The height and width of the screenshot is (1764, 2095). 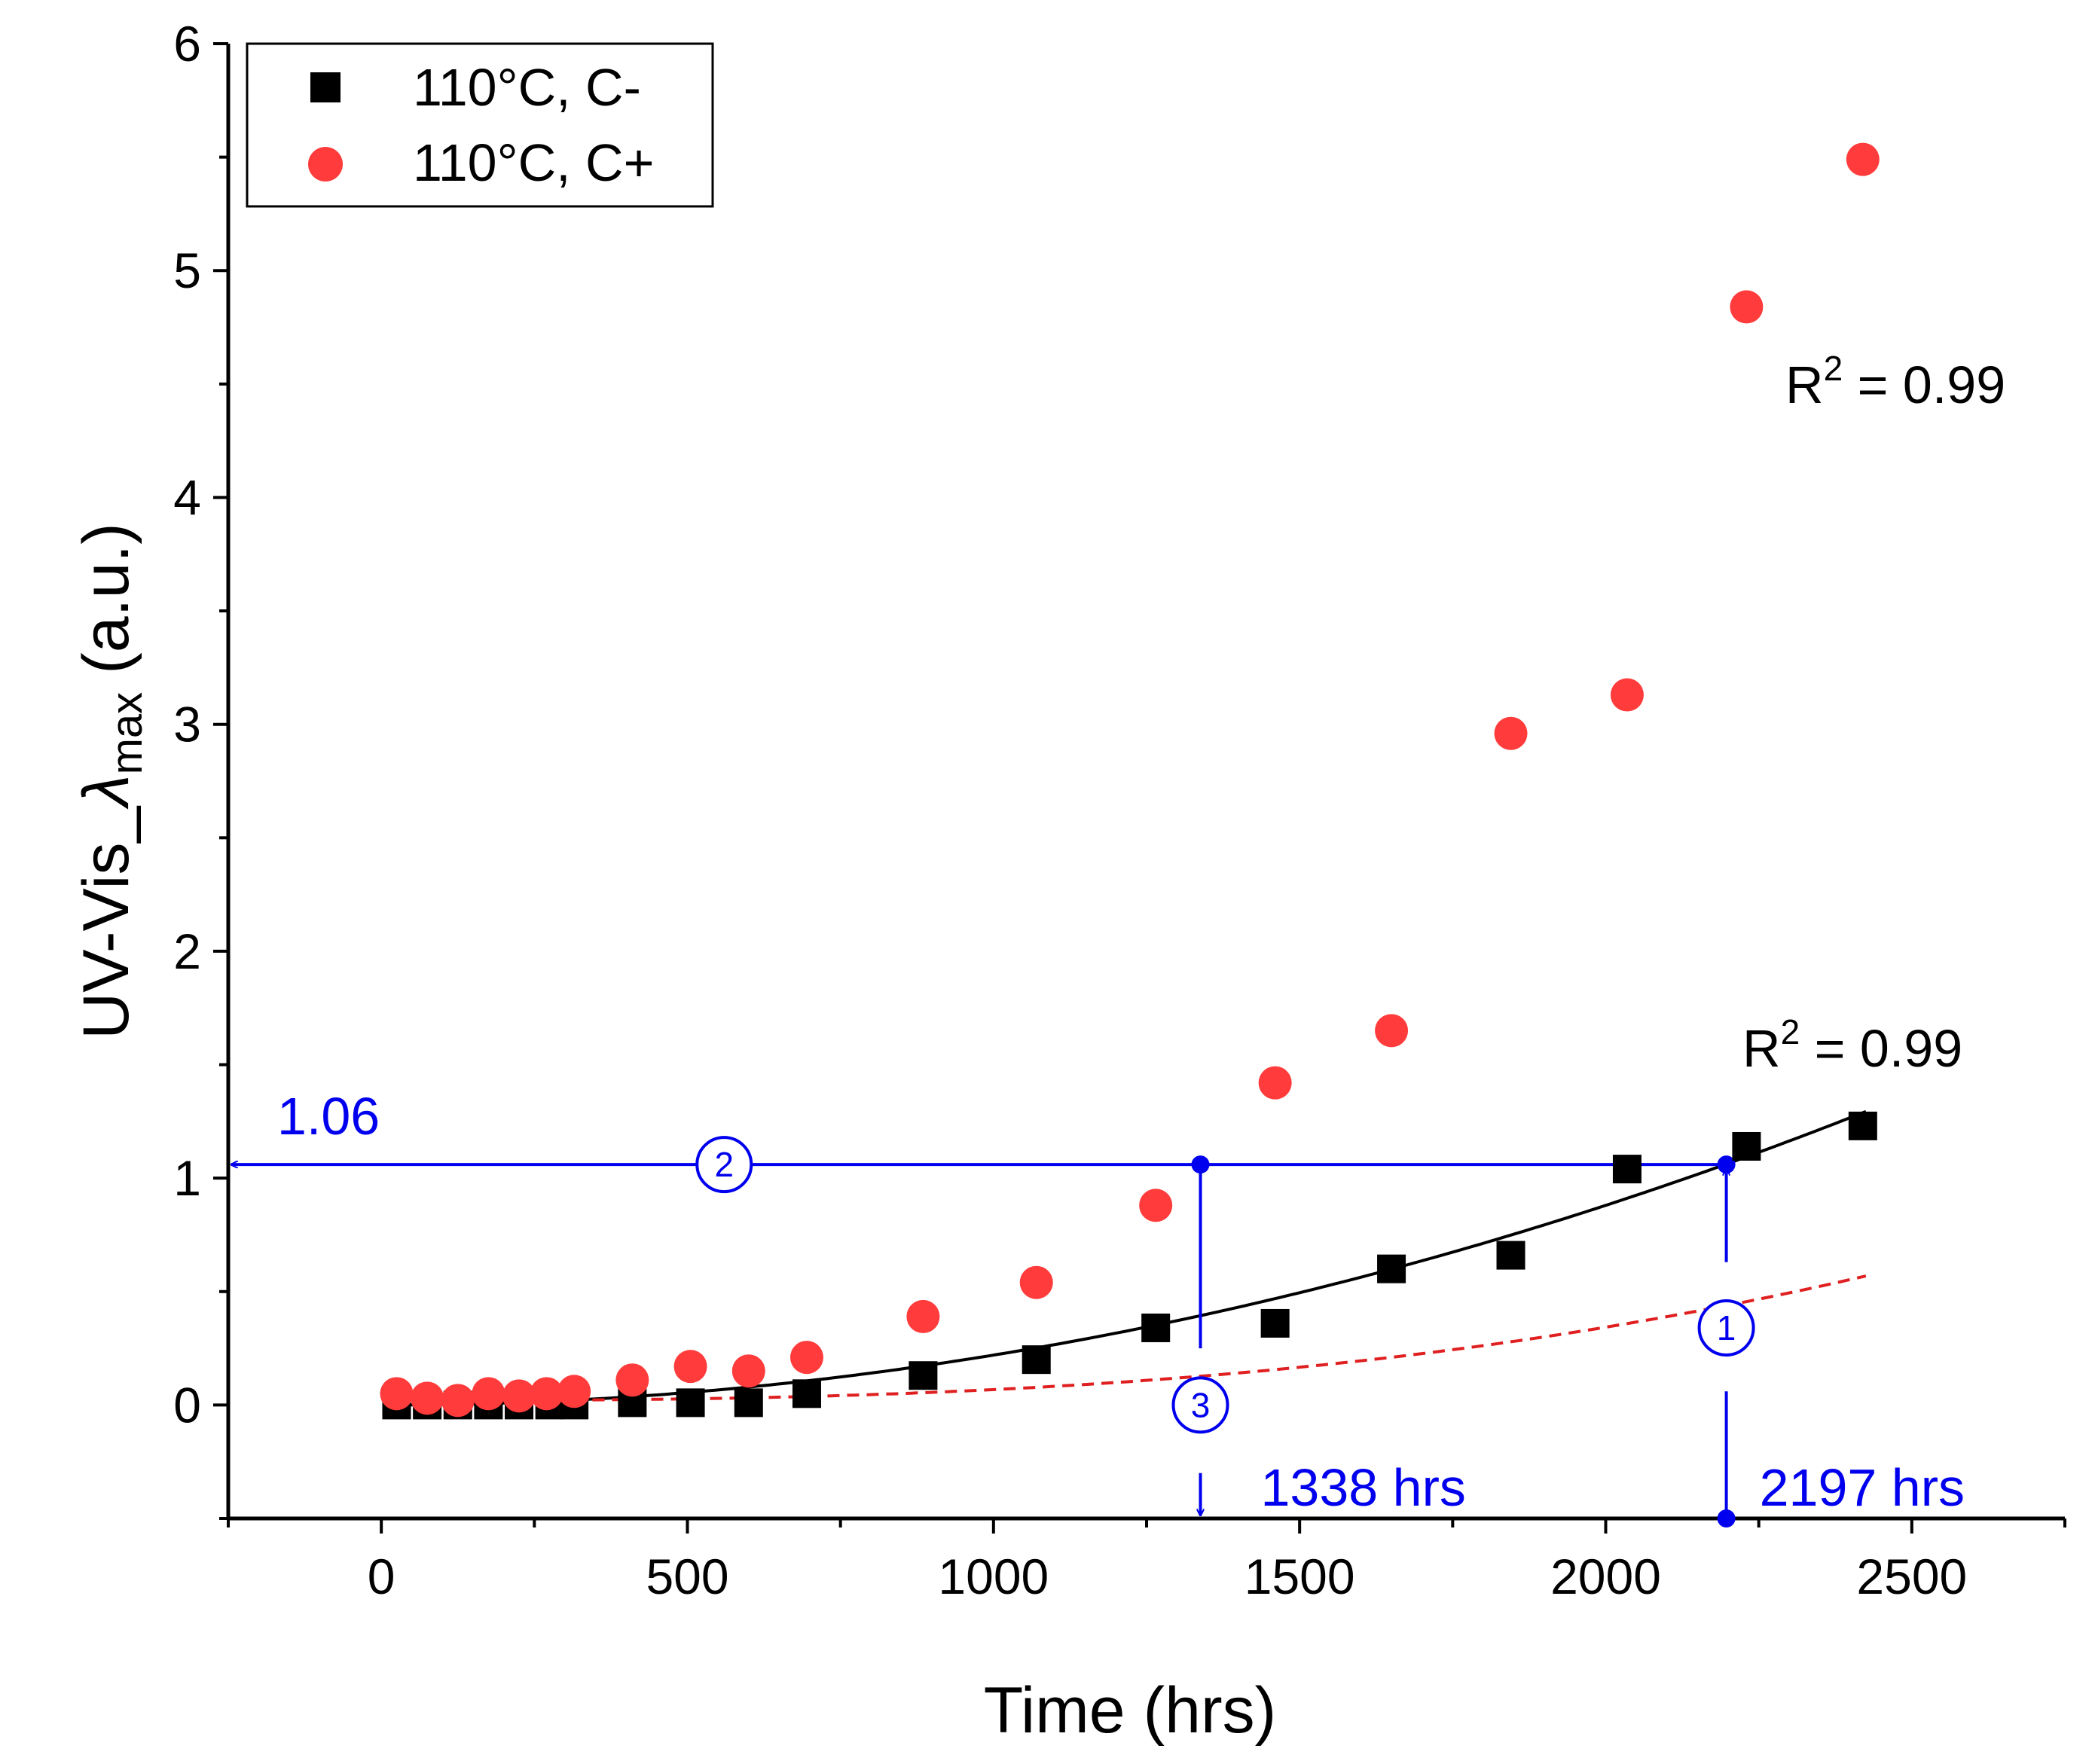 I want to click on step-3-circle, so click(x=1200, y=1405).